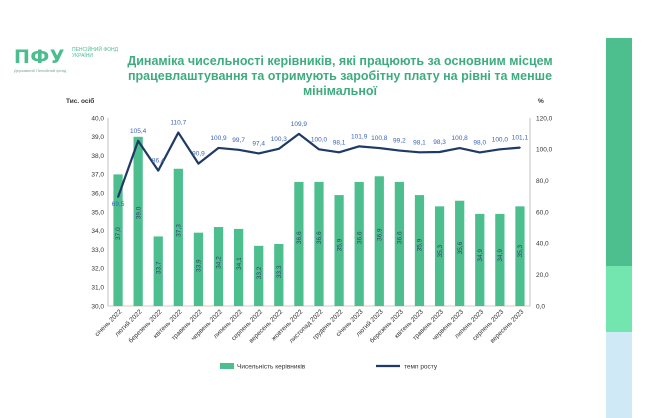 The height and width of the screenshot is (418, 656). Describe the element at coordinates (95, 53) in the screenshot. I see `logo-text: ПЕНСІЙНИЙ ФОНД УКРАЇНИ` at that location.